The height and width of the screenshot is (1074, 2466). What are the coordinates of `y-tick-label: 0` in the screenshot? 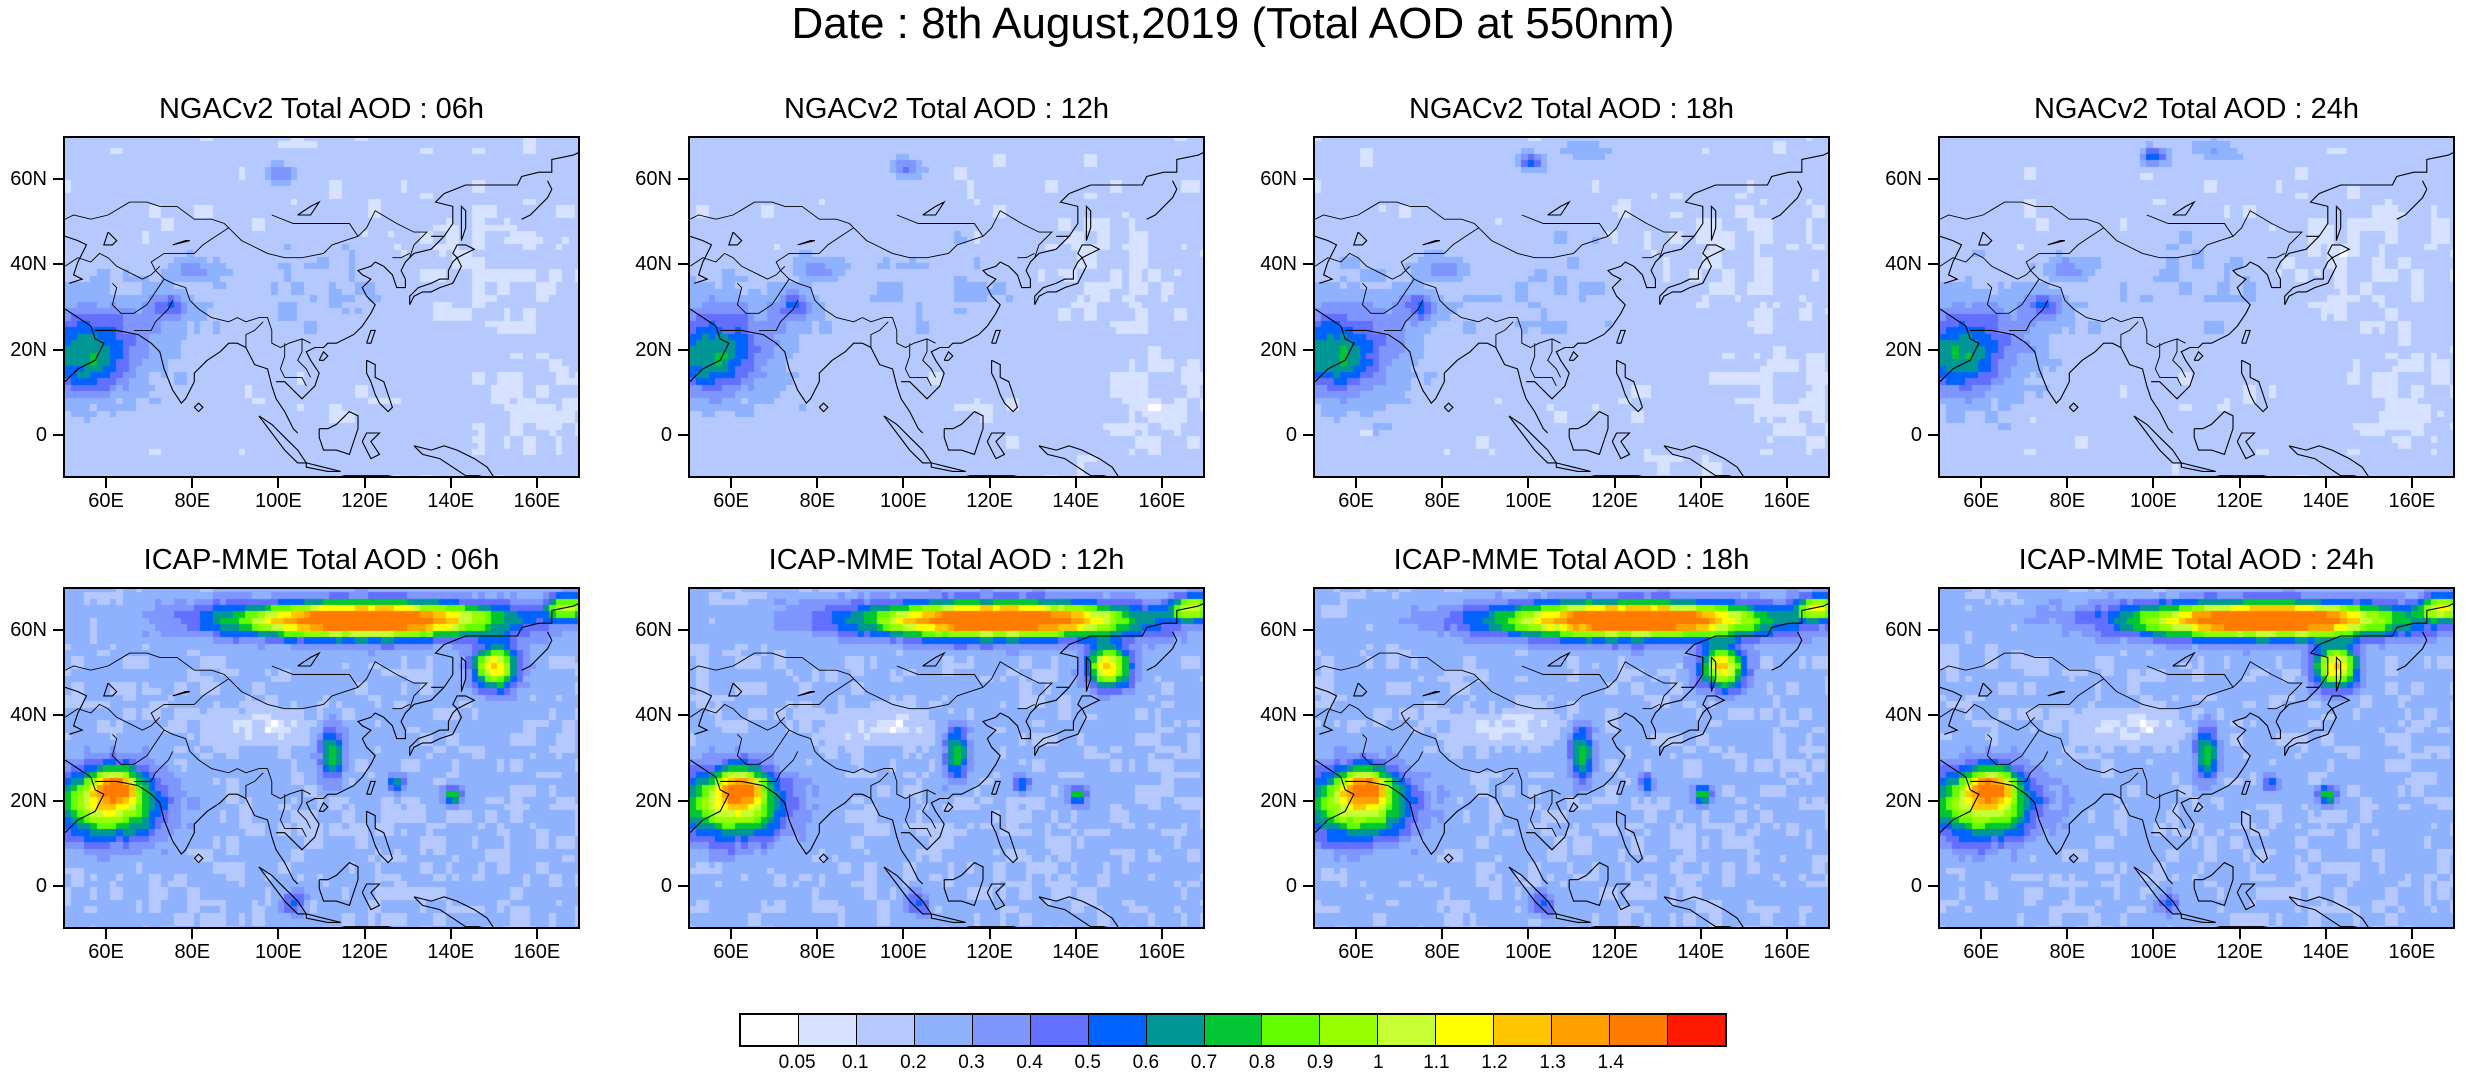 It's located at (666, 435).